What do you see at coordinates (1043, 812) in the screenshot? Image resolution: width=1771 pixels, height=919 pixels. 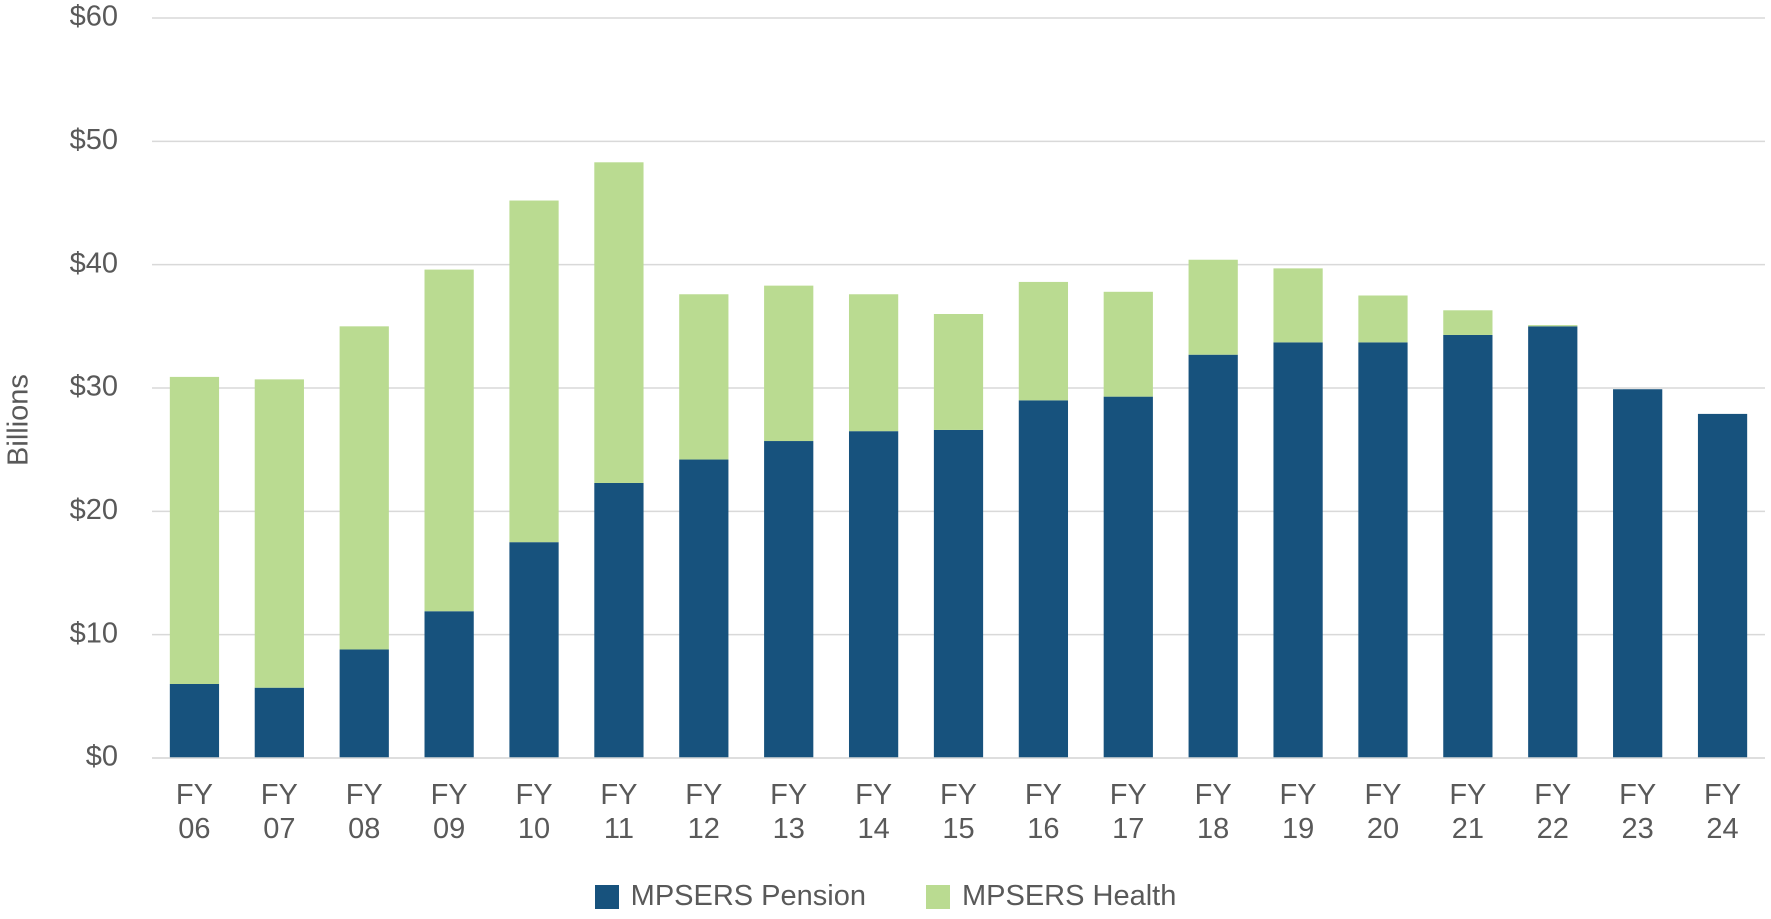 I see `x-tick-label: FY 16` at bounding box center [1043, 812].